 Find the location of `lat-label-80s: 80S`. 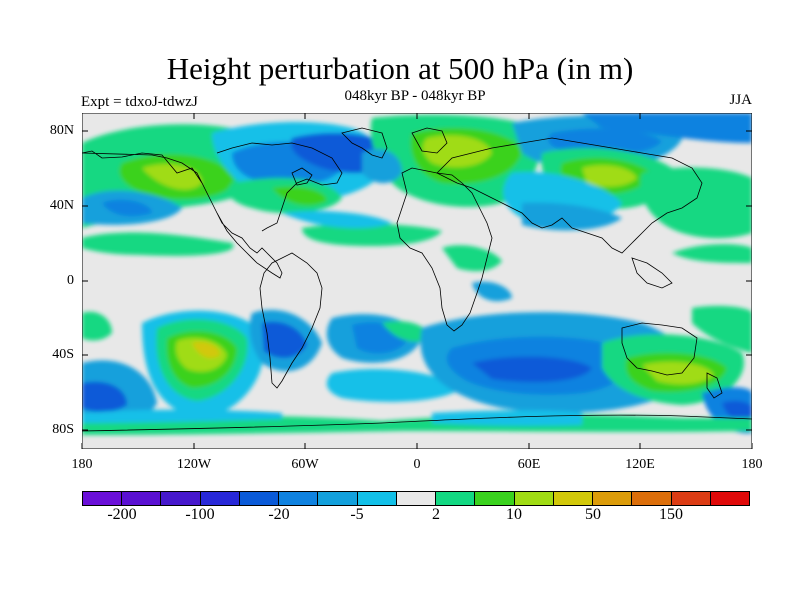

lat-label-80s: 80S is located at coordinates (63, 429).